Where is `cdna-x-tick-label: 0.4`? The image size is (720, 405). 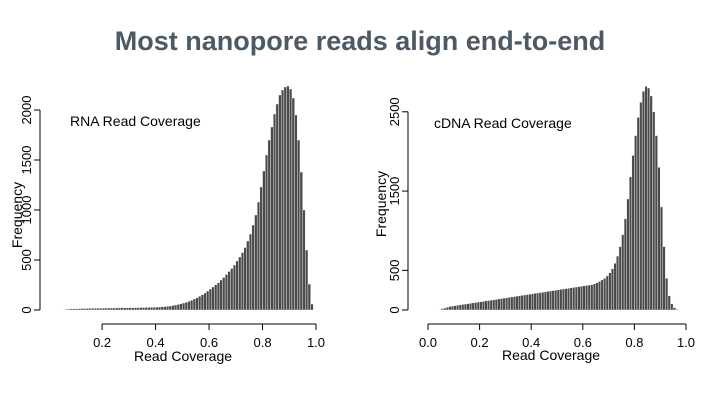 cdna-x-tick-label: 0.4 is located at coordinates (531, 342).